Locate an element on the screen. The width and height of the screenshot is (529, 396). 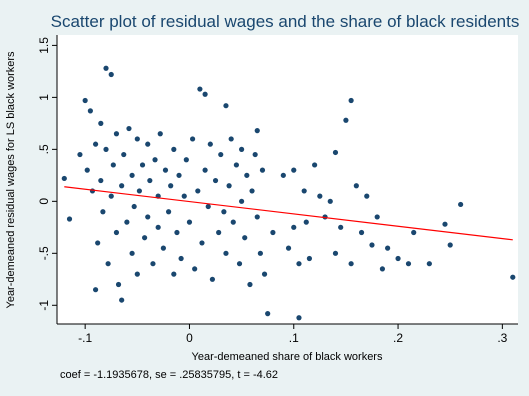
y-tick-label: -.5 is located at coordinates (44, 253).